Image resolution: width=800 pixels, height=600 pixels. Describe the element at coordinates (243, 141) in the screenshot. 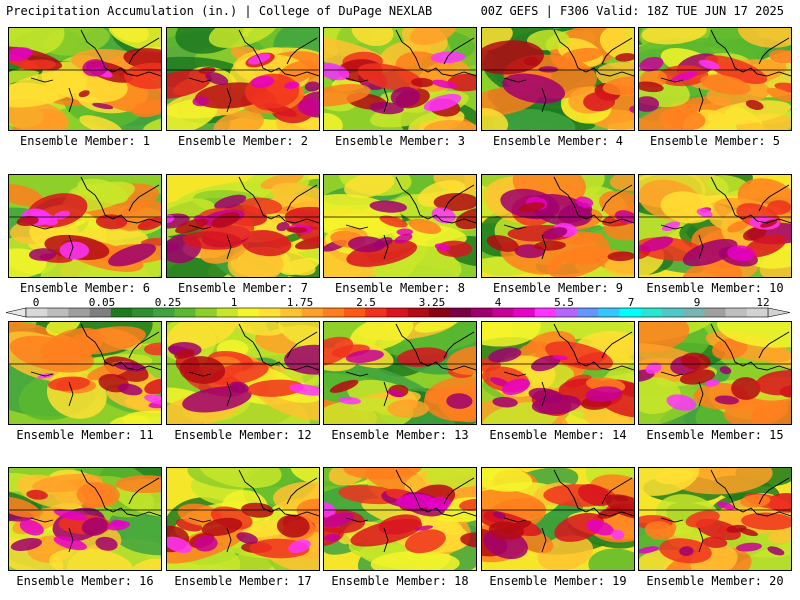

I see `ensemble-member-label: Ensemble Member: 2` at that location.